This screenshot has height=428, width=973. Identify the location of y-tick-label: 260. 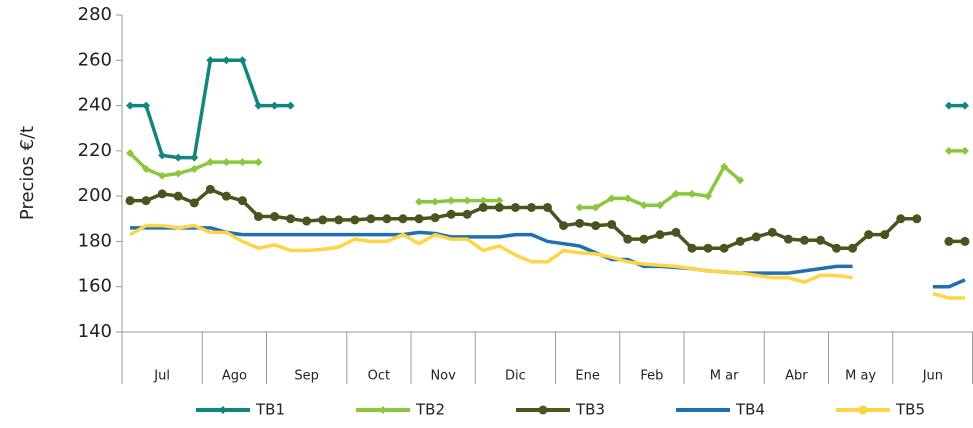
(95, 59).